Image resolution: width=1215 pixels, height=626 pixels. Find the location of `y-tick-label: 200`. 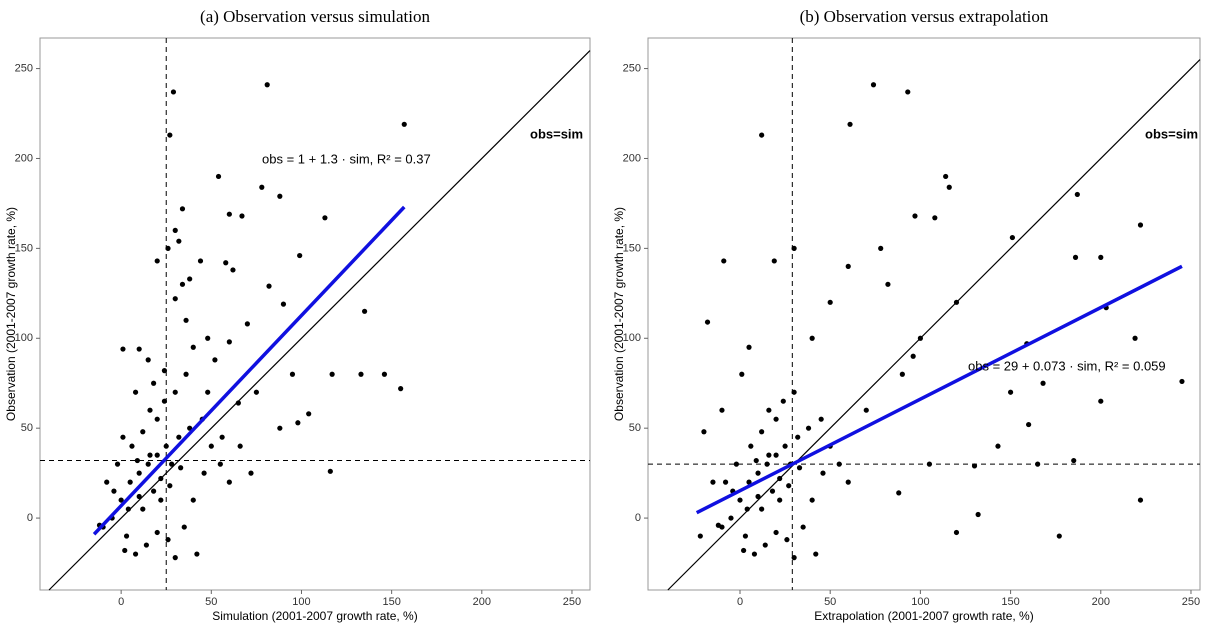

y-tick-label: 200 is located at coordinates (632, 158).